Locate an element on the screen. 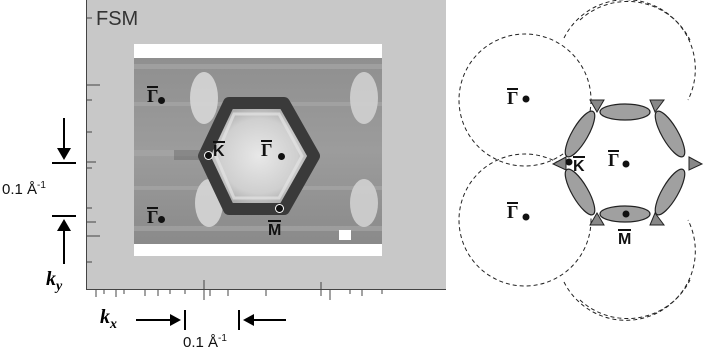 This screenshot has width=707, height=354. bottom-arc is located at coordinates (635, 299).